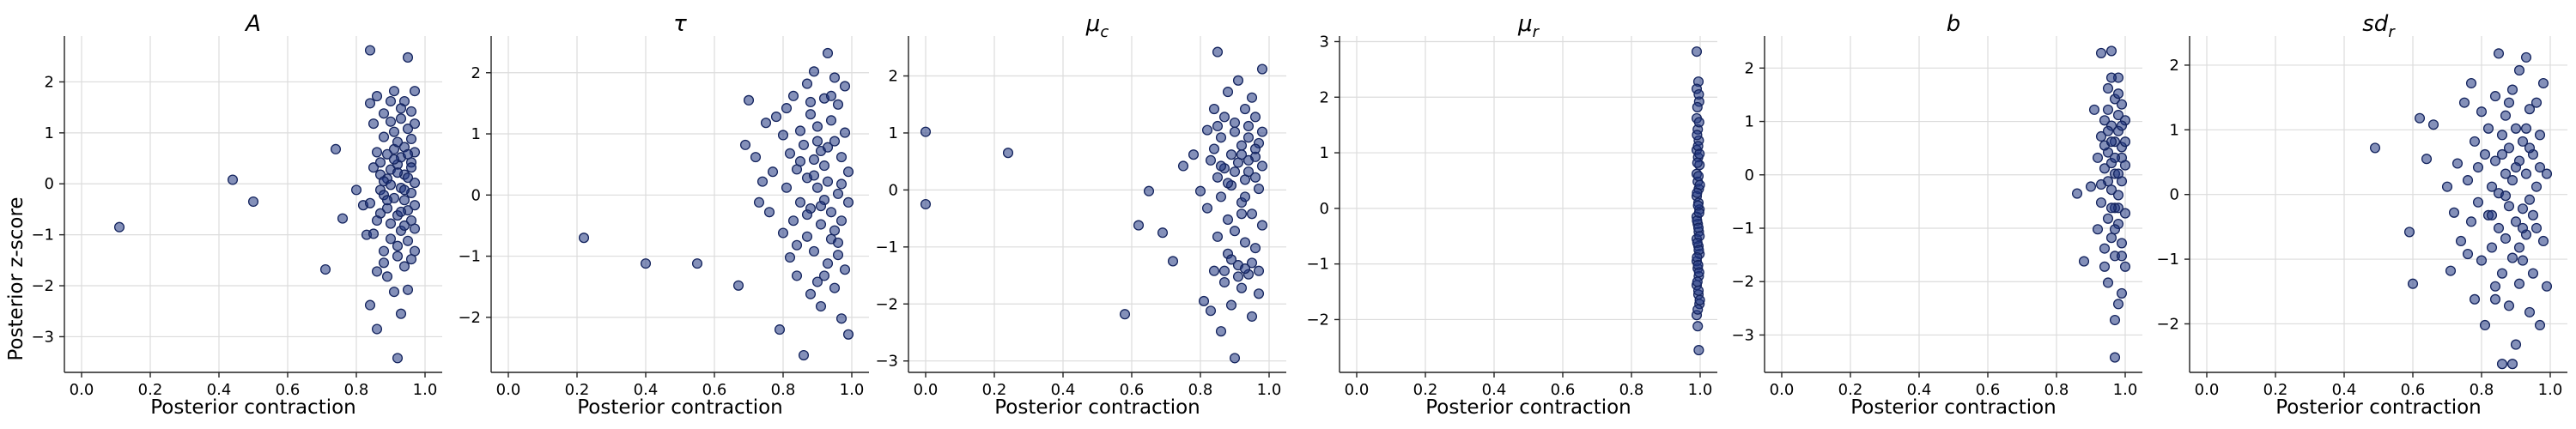 Image resolution: width=2576 pixels, height=429 pixels. I want to click on y-axis-label: Posterior z-score, so click(16, 278).